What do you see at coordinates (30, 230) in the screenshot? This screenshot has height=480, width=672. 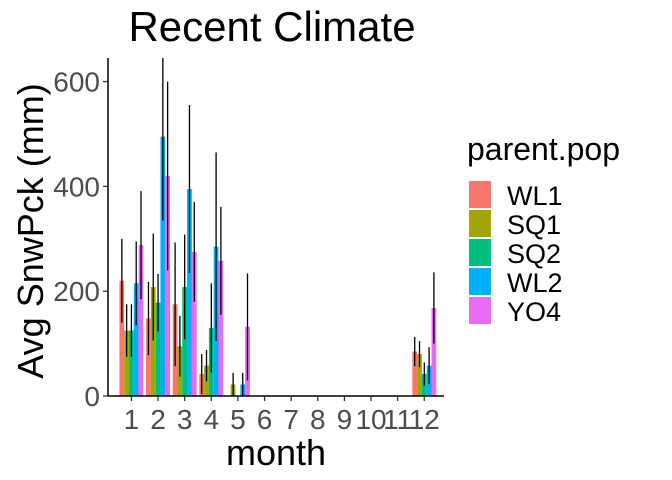 I see `y-axis-title: Avg SnwPck (mm)` at bounding box center [30, 230].